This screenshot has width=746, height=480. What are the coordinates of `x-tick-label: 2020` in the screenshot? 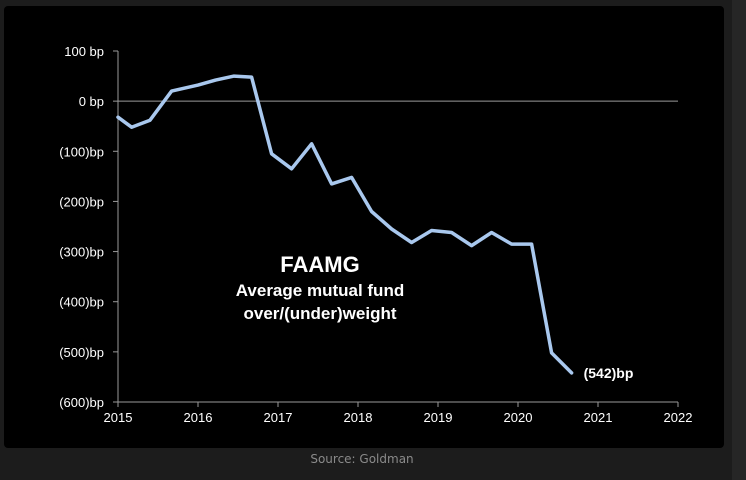 It's located at (518, 417).